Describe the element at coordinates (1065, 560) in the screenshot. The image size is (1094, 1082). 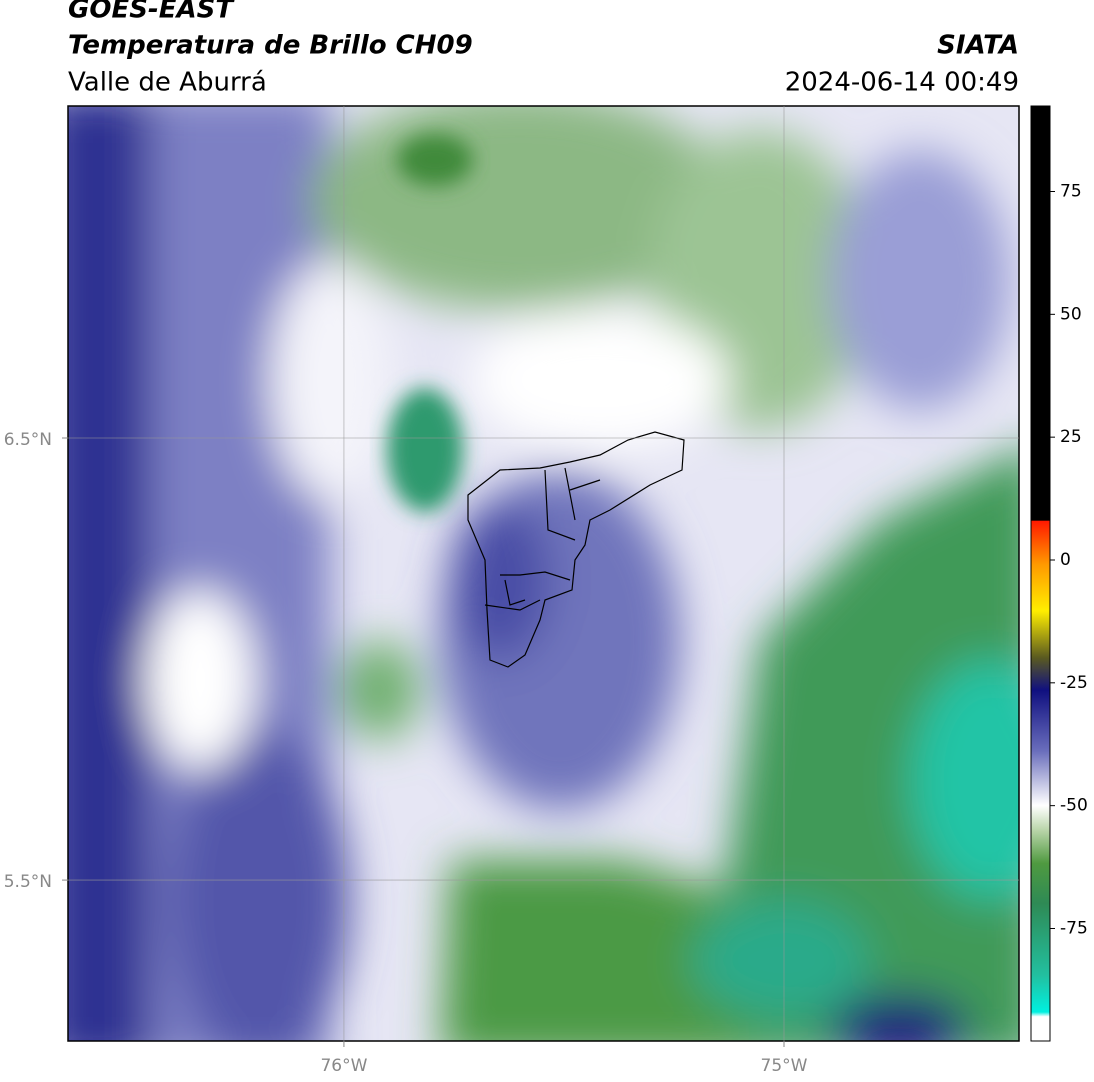
I see `colorbar-tick-label: 0` at that location.